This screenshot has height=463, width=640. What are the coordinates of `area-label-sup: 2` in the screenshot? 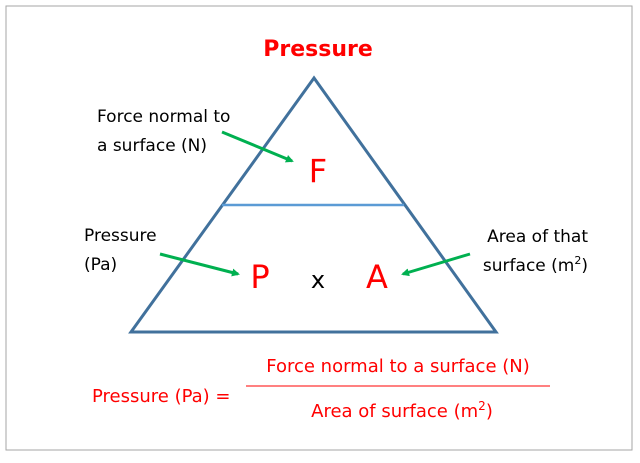 It's located at (577, 260).